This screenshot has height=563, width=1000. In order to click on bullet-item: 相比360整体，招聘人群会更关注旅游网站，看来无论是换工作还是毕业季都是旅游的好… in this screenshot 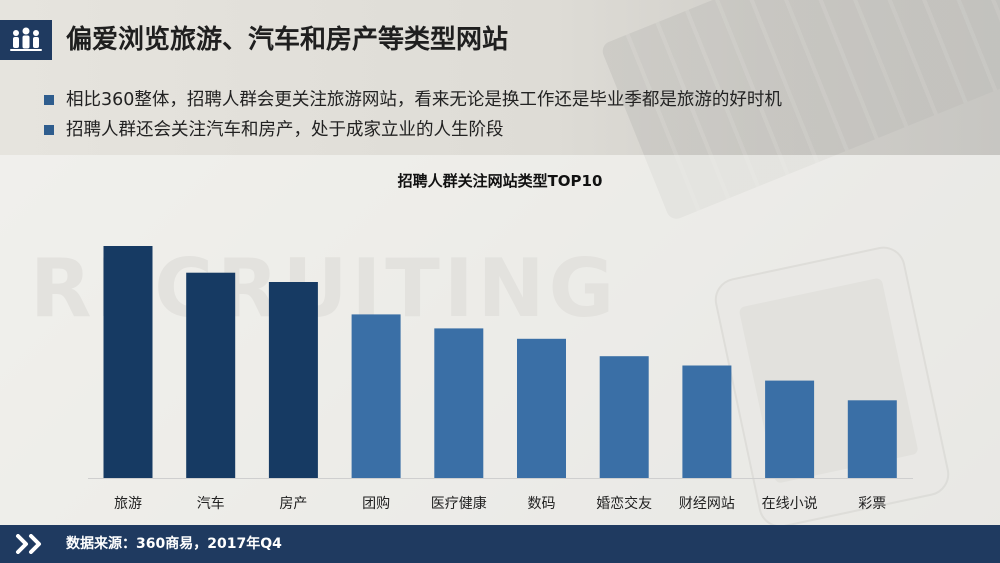, I will do `click(413, 101)`.